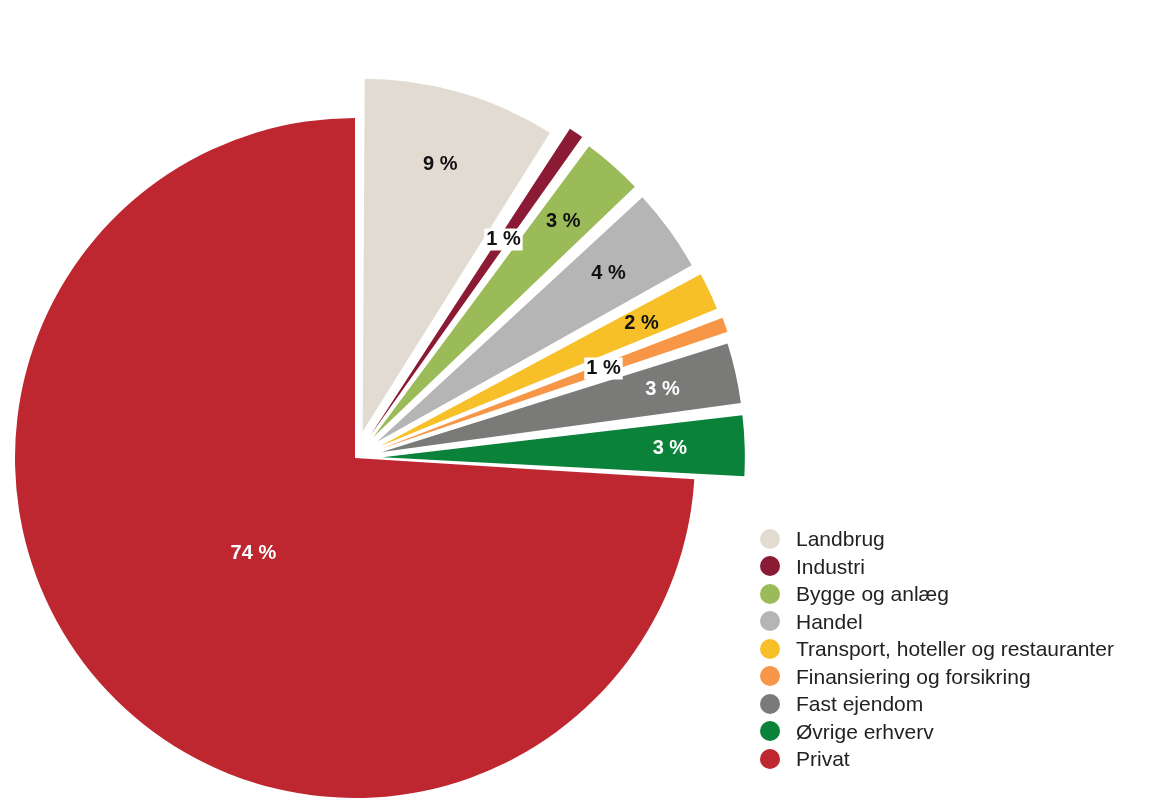 Image resolution: width=1169 pixels, height=798 pixels. What do you see at coordinates (955, 649) in the screenshot?
I see `legend-label: Transport, hoteller og restauranter` at bounding box center [955, 649].